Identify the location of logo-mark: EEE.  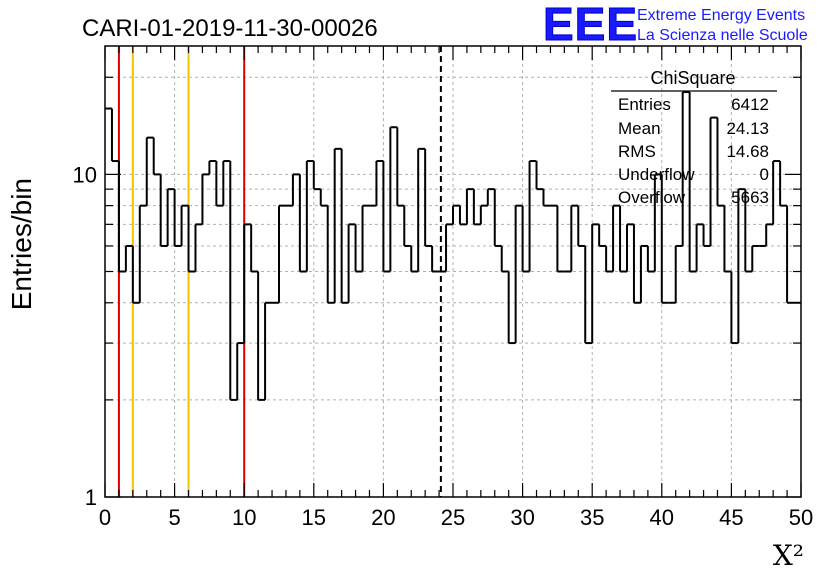
(590, 25).